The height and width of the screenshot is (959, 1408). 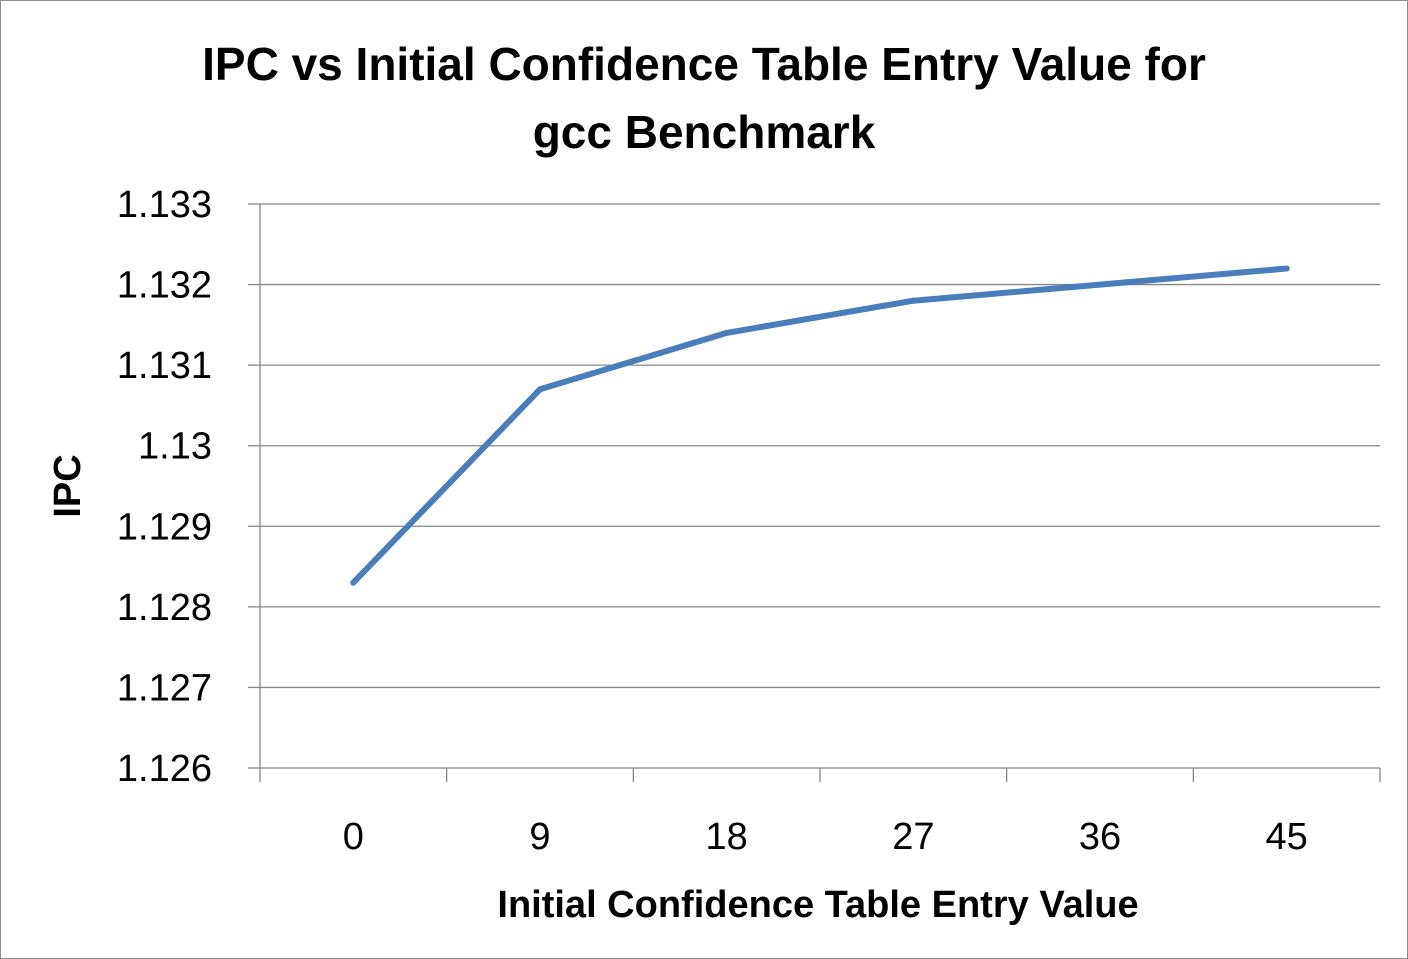 I want to click on y-axis-title: IPC, so click(x=68, y=485).